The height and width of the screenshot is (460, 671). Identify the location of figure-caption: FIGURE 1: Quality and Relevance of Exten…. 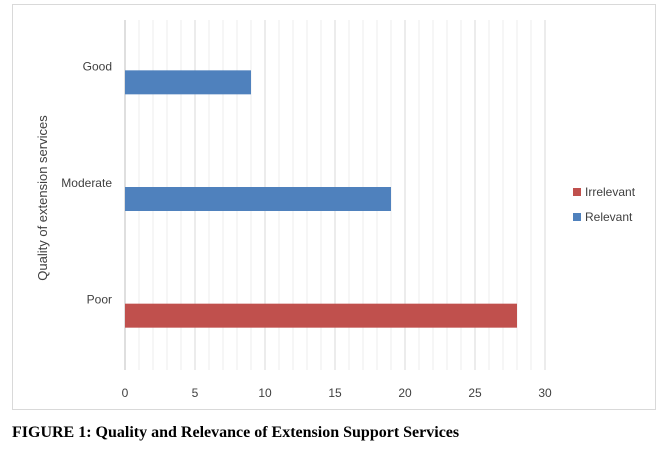
(236, 432).